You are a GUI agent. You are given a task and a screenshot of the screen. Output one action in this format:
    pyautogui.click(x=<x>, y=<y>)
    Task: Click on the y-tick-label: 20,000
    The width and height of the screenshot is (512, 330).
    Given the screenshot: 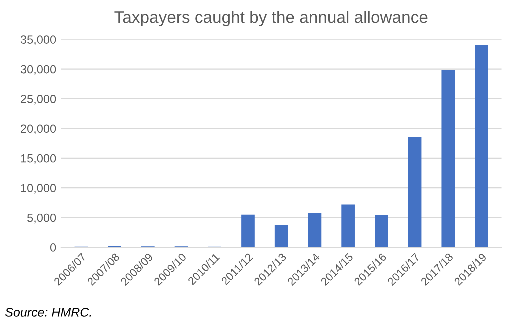 What is the action you would take?
    pyautogui.click(x=38, y=129)
    